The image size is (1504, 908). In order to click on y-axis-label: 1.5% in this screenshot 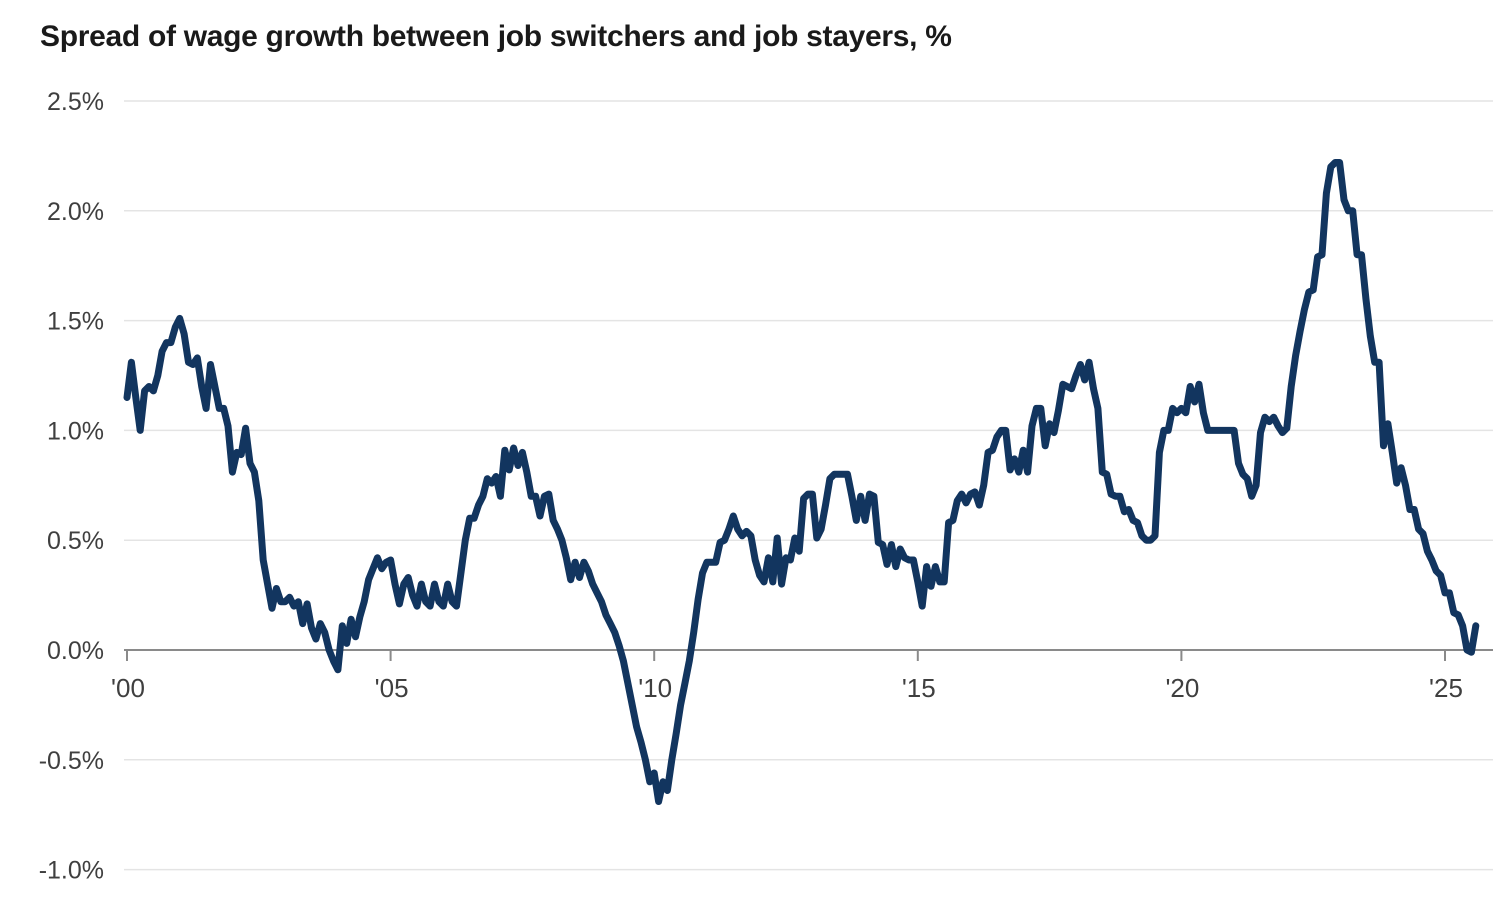, I will do `click(75, 322)`.